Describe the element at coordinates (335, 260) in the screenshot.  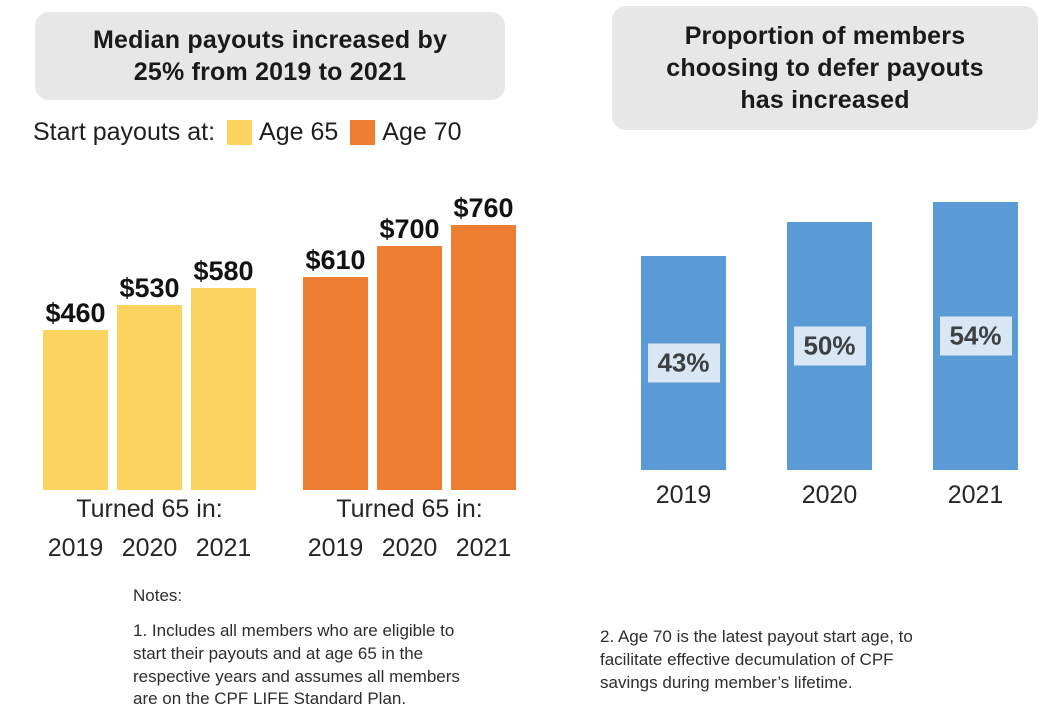
I see `payout-bar-value-label: $610` at that location.